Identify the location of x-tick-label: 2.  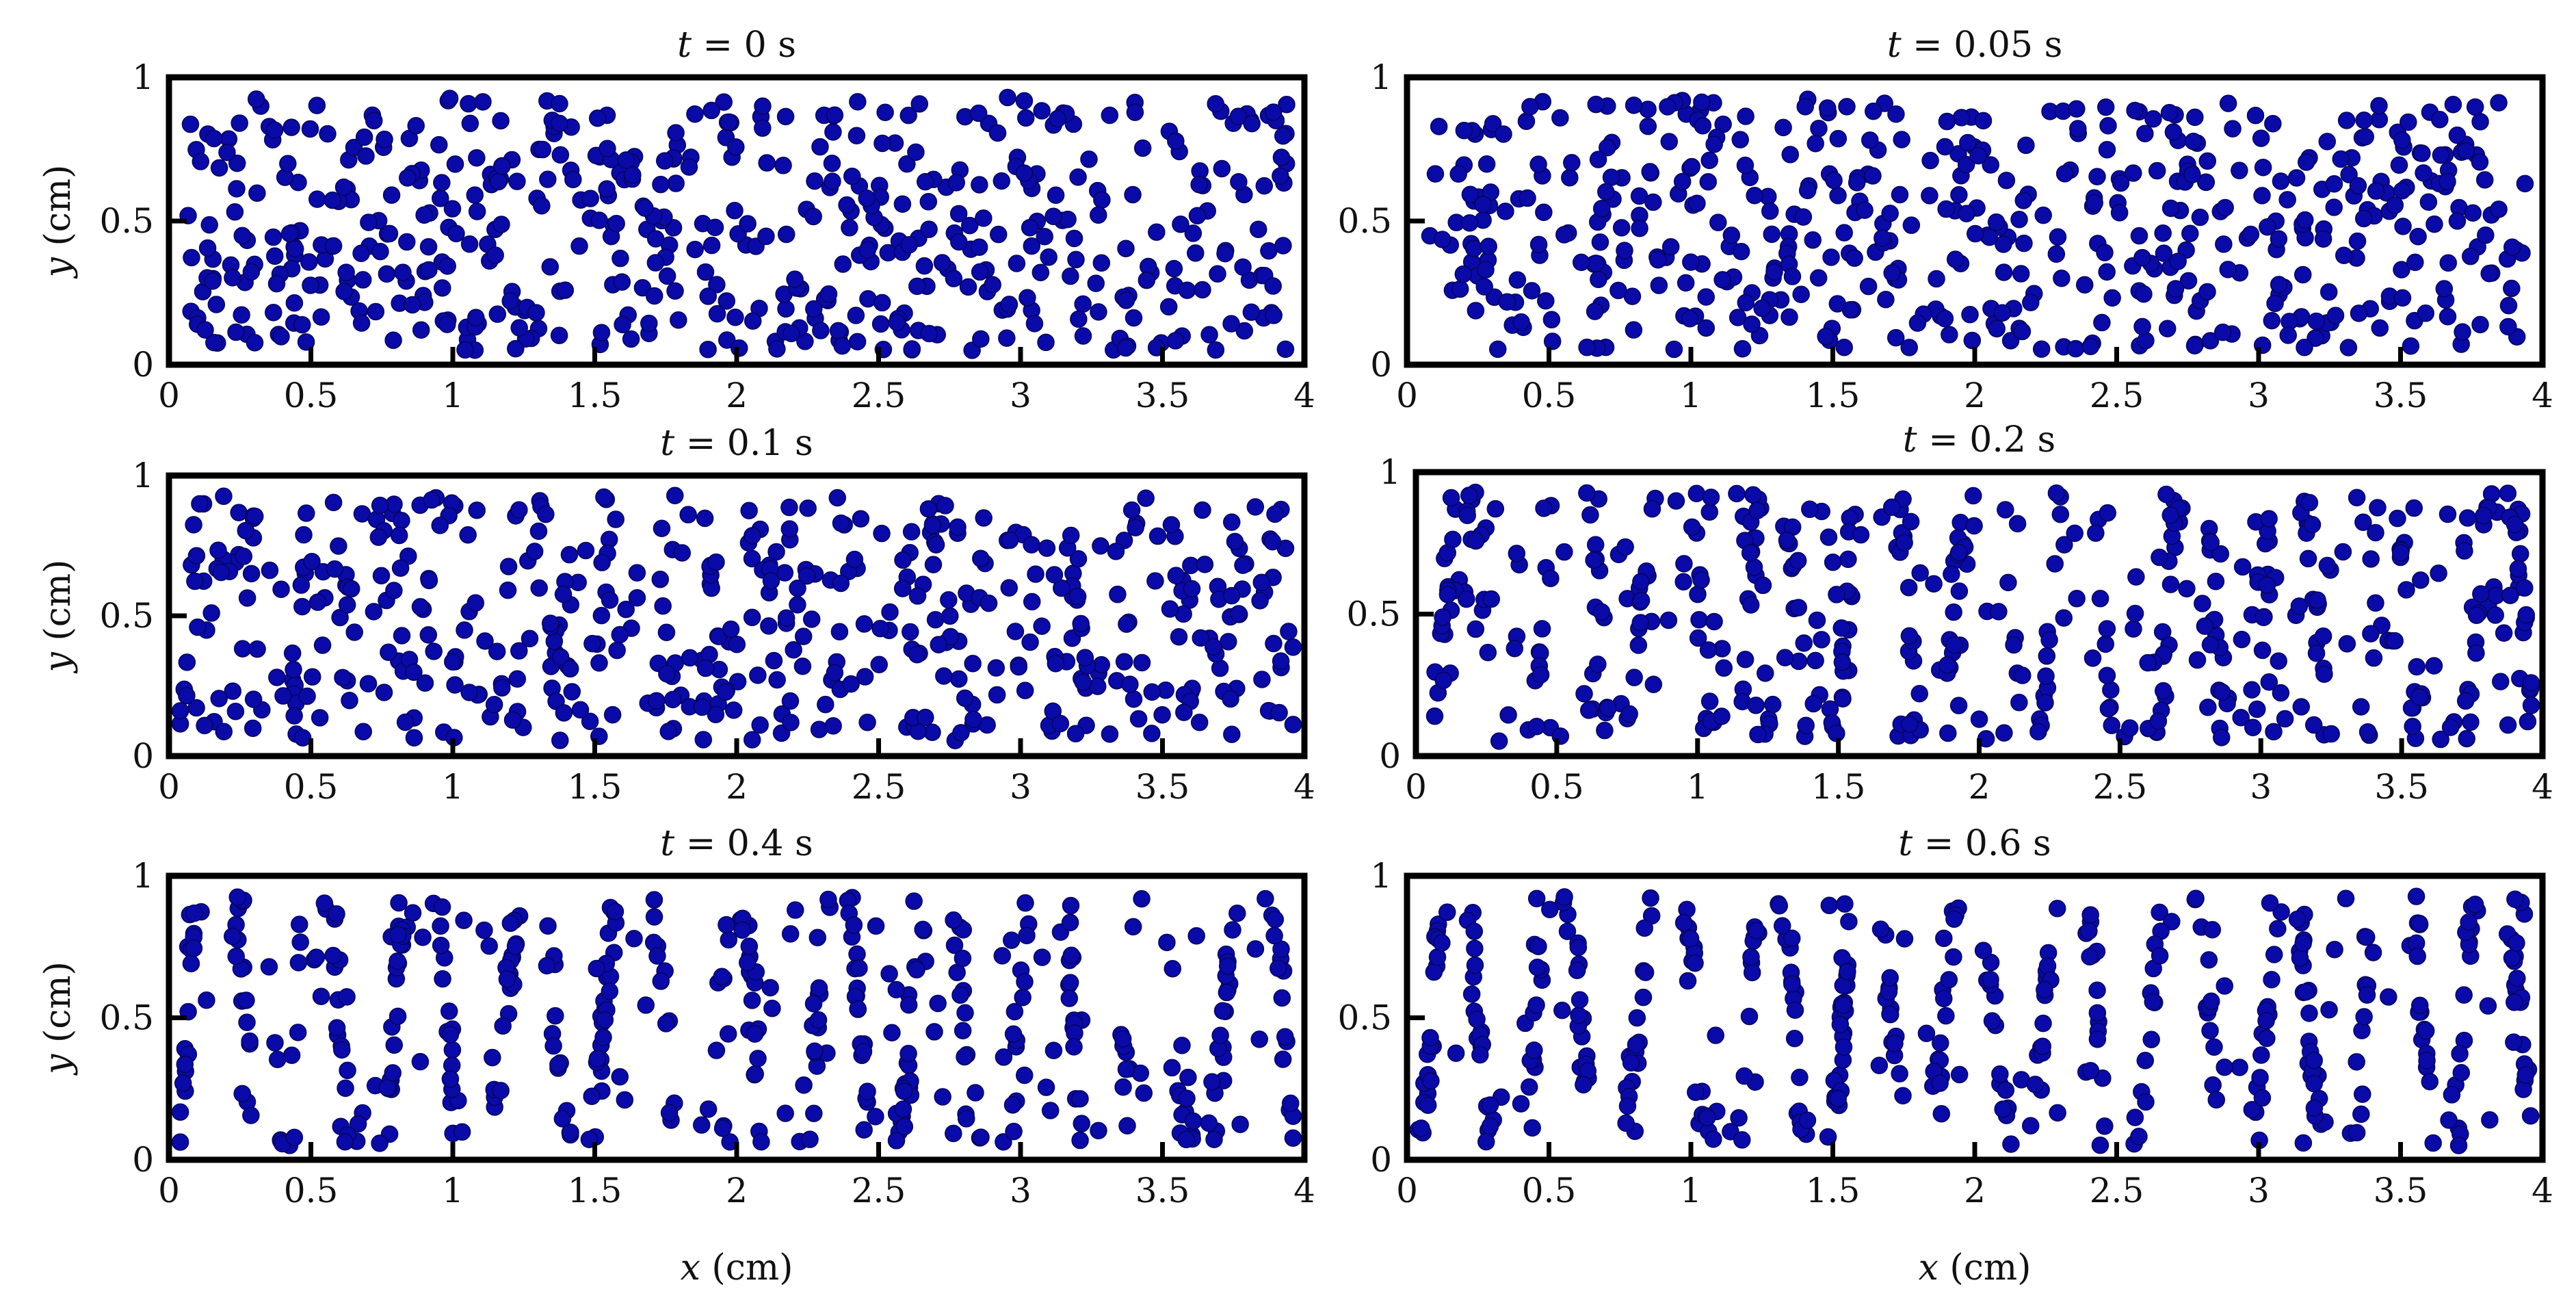
(1979, 787).